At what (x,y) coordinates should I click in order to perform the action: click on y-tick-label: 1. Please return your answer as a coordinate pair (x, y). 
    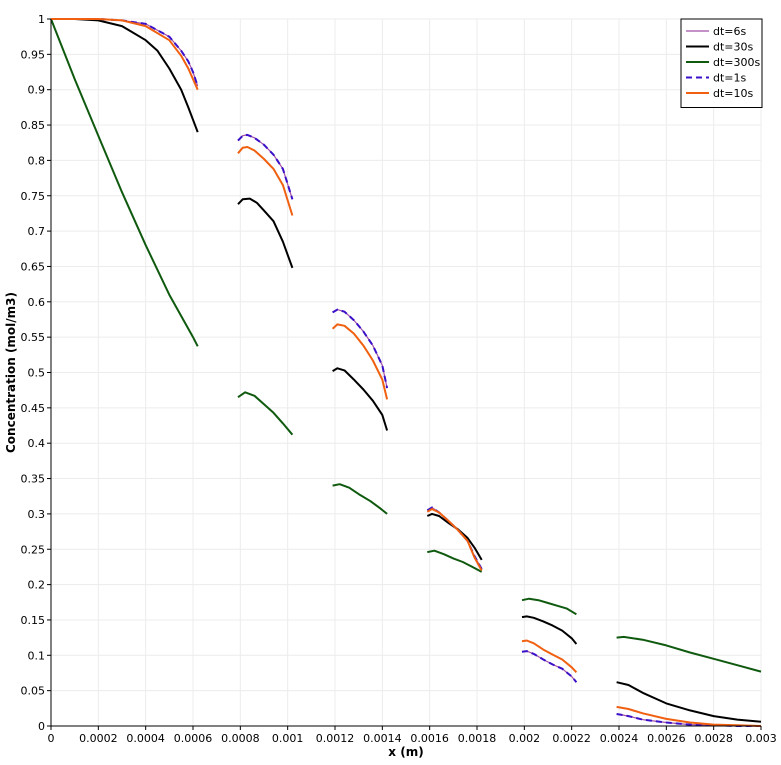
    Looking at the image, I should click on (41, 19).